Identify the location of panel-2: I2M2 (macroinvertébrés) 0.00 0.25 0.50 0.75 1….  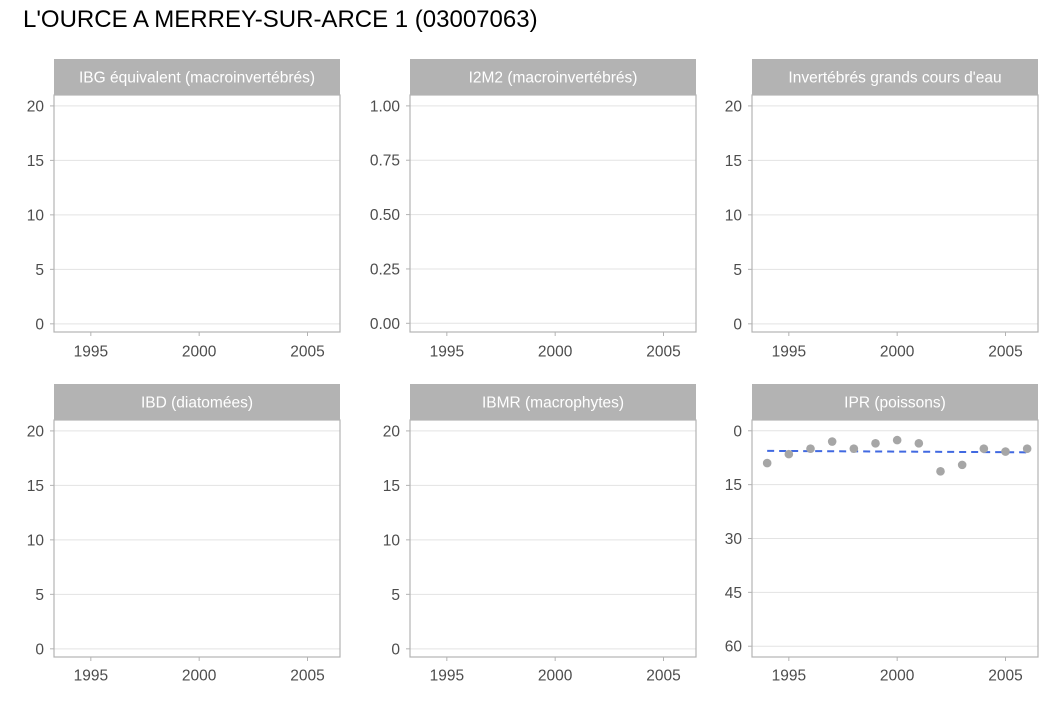
(533, 210).